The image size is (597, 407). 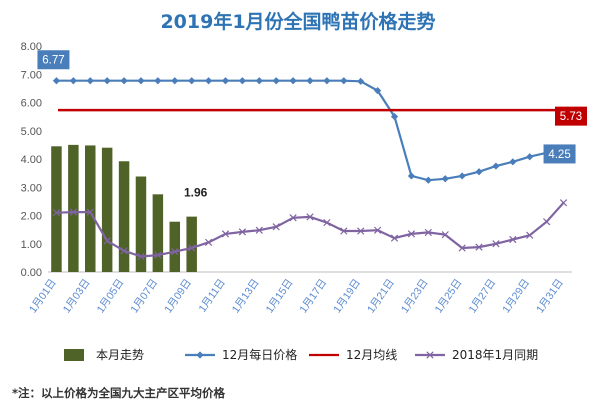 I want to click on y-tick-label: 8.00, so click(x=31, y=47).